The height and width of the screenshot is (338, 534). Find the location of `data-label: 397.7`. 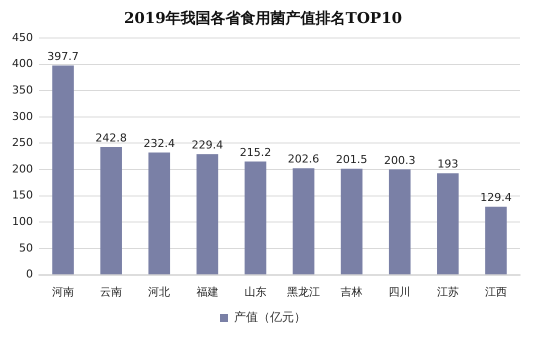

data-label: 397.7 is located at coordinates (63, 56).